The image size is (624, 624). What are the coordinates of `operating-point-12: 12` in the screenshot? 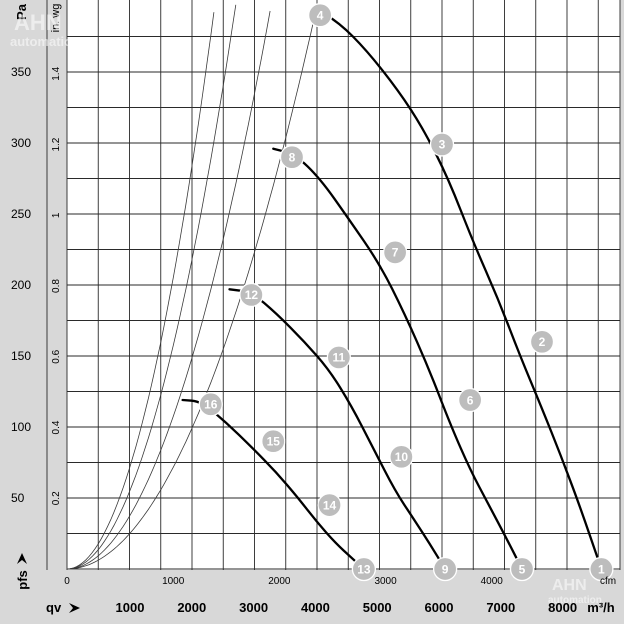 It's located at (251, 295).